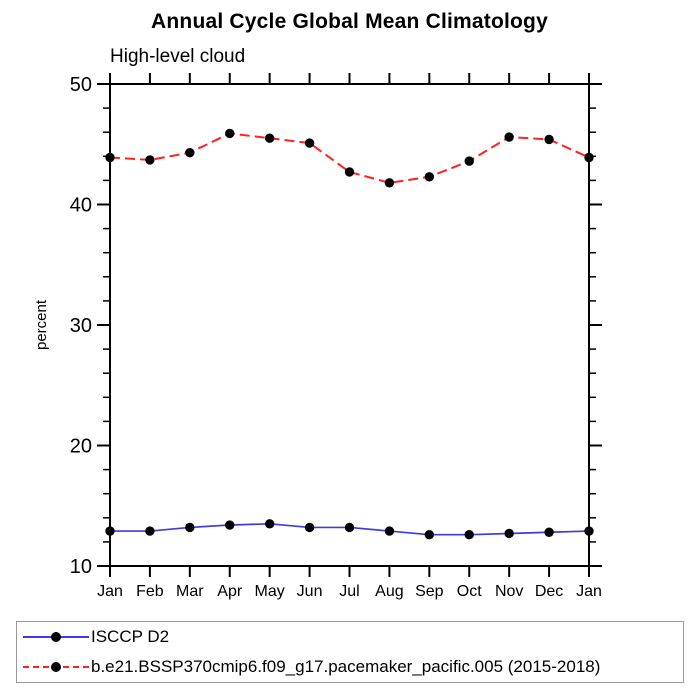 This screenshot has height=700, width=700. What do you see at coordinates (469, 591) in the screenshot?
I see `x-tick-label: Oct` at bounding box center [469, 591].